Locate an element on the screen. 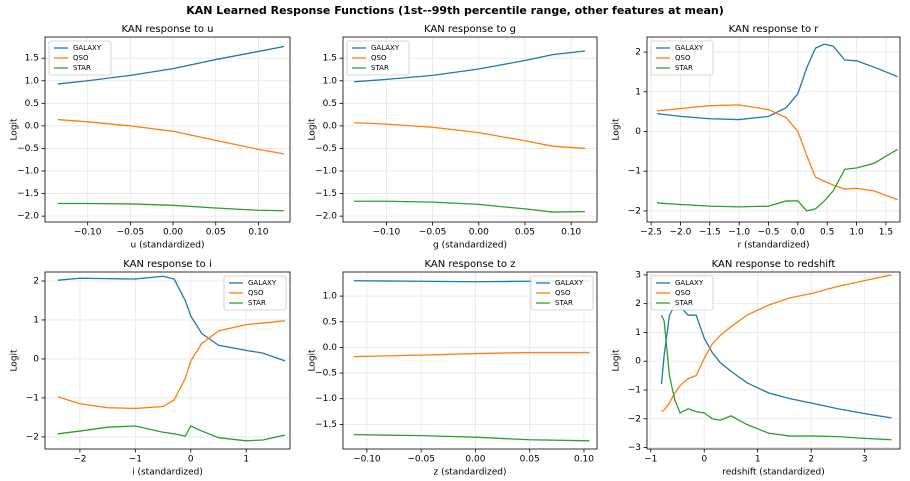  y-tick-label: −1.0 is located at coordinates (326, 172).